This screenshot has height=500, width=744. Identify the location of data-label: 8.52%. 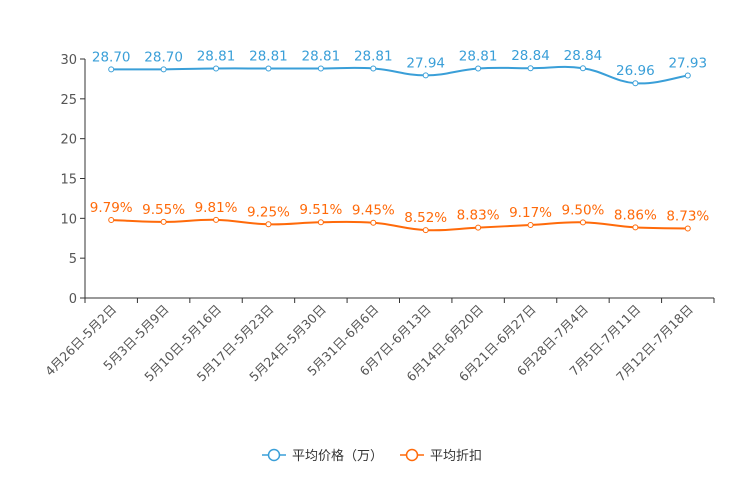
(425, 218).